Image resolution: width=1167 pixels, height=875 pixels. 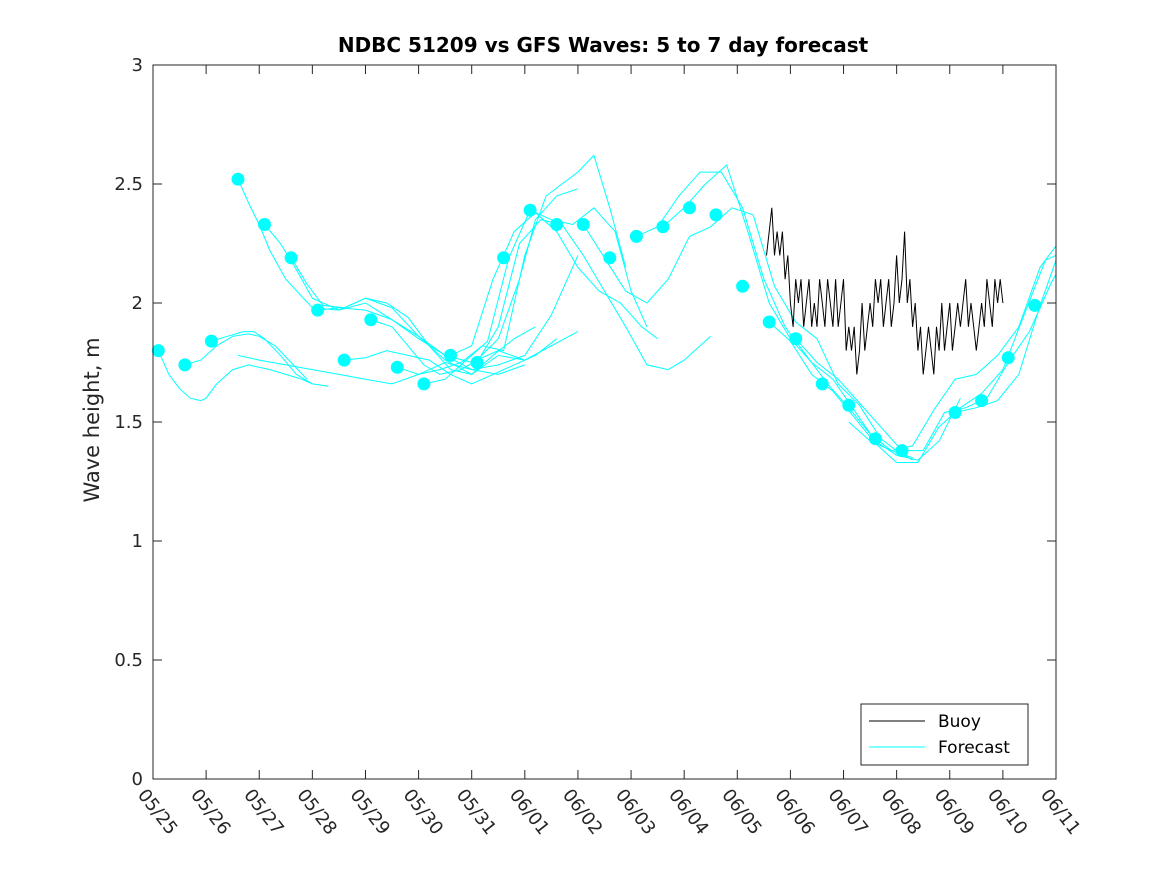 What do you see at coordinates (137, 303) in the screenshot?
I see `y-tick-label: 2` at bounding box center [137, 303].